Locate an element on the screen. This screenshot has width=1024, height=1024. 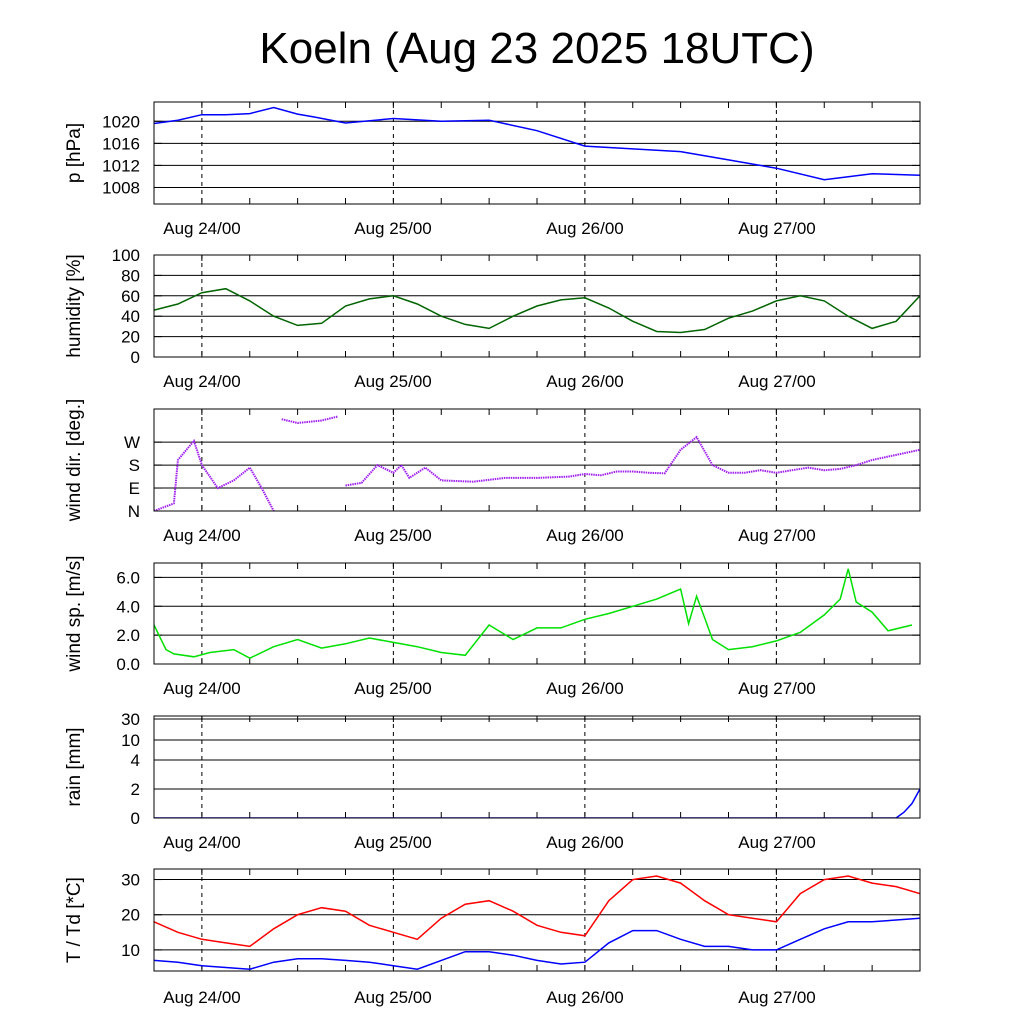
y-tick-label: 4.0 is located at coordinates (128, 606).